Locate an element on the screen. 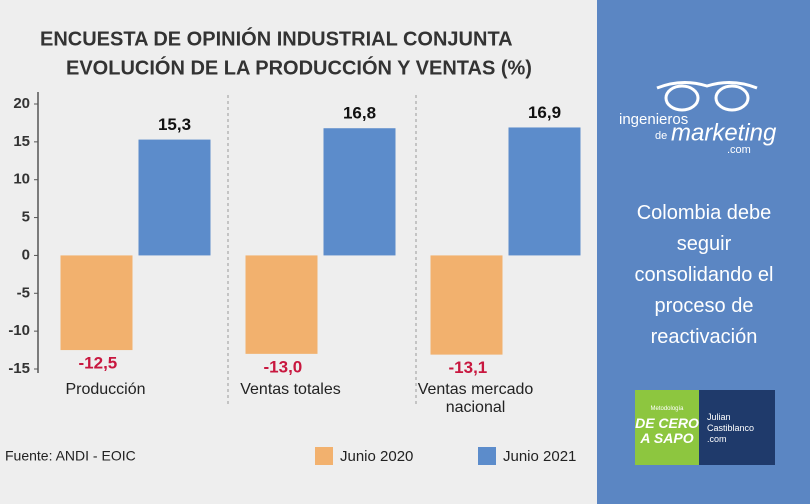  source: Fuente: ANDI - EOIC is located at coordinates (70, 456).